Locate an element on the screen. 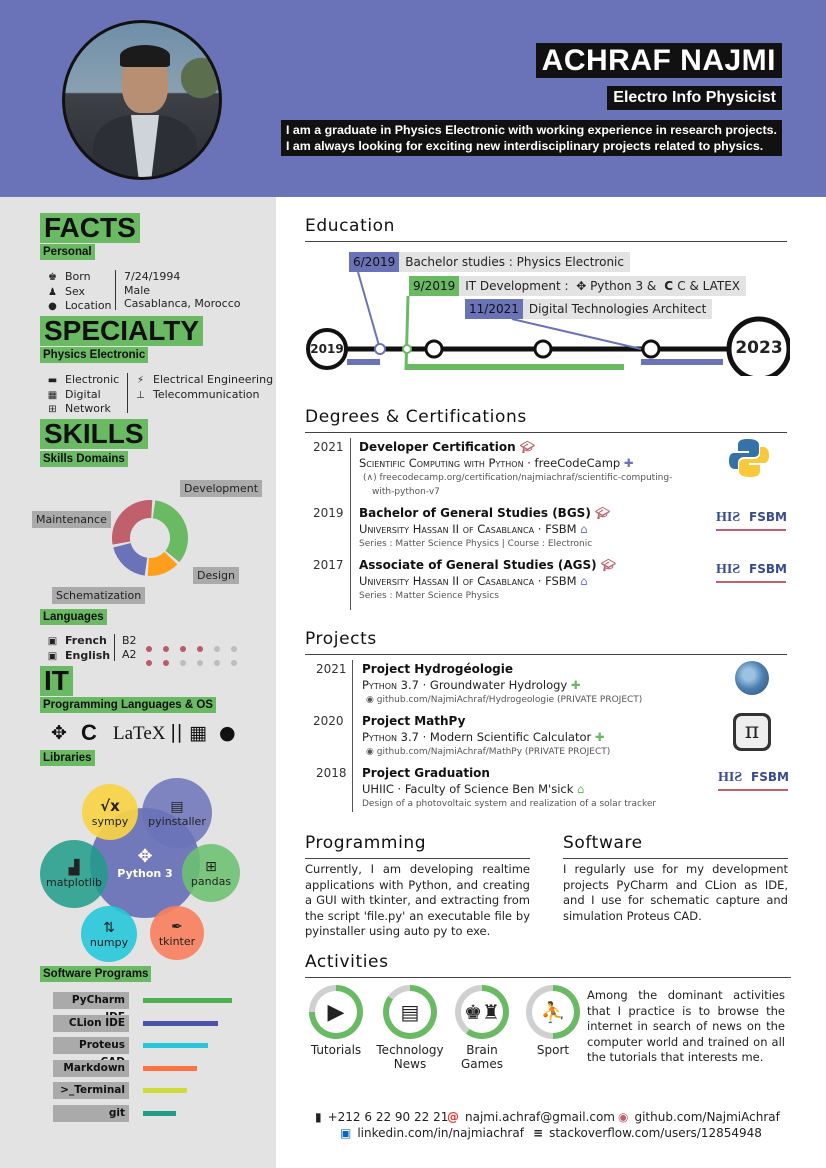 The height and width of the screenshot is (1168, 826). project-year-3: 2018 is located at coordinates (331, 773).